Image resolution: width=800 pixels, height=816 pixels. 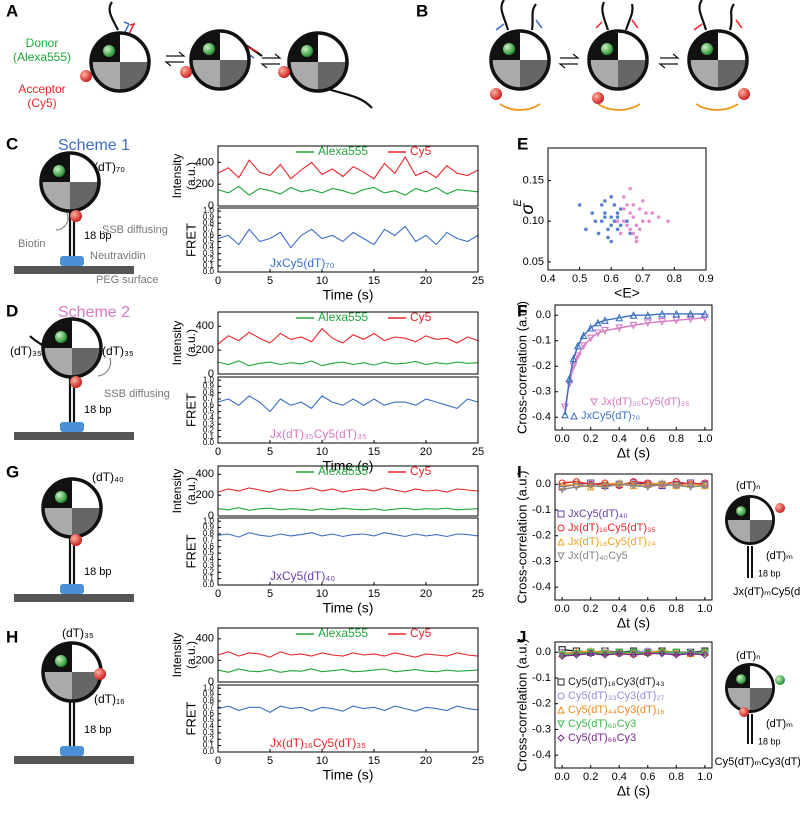 What do you see at coordinates (616, 710) in the screenshot?
I see `legend-label: Cy5(dT)₄₄Cy3(dT)₁₆` at bounding box center [616, 710].